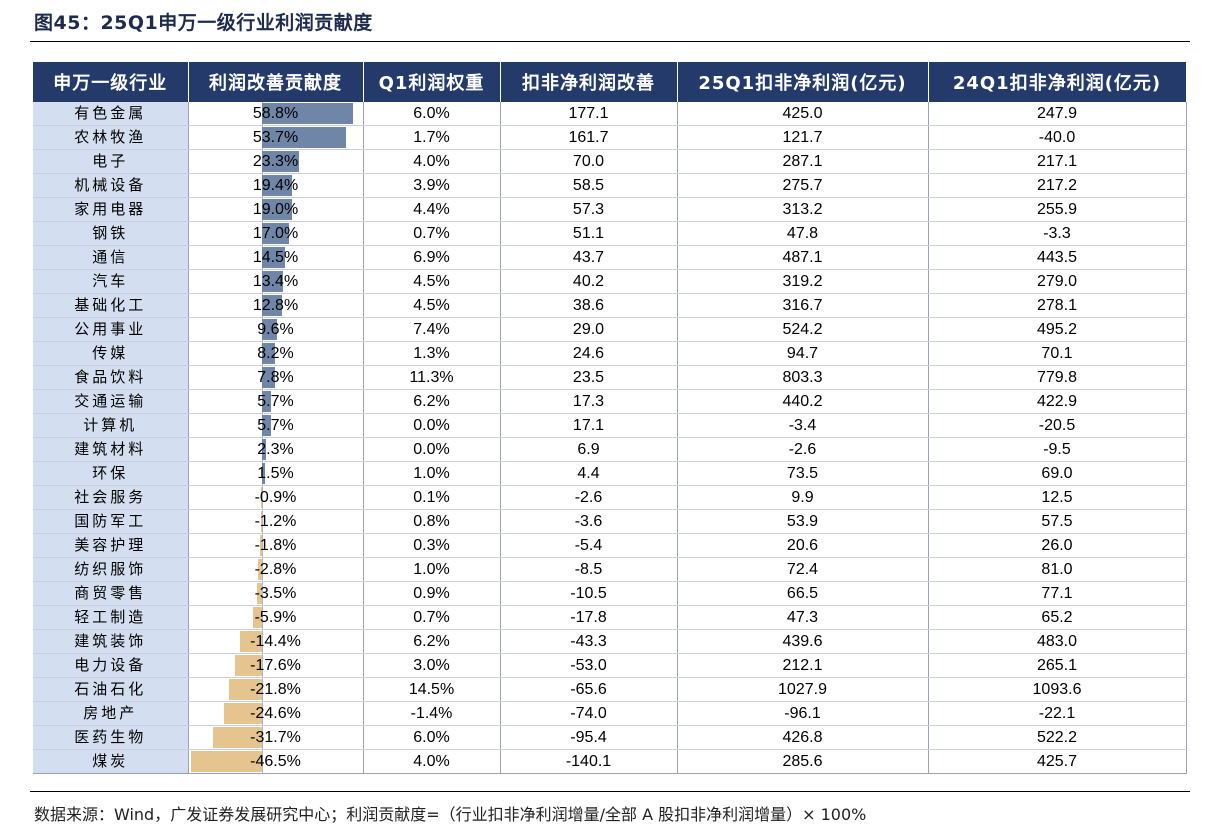 This screenshot has height=837, width=1214. What do you see at coordinates (803, 329) in the screenshot?
I see `profit-25q1-cell: 524.2` at bounding box center [803, 329].